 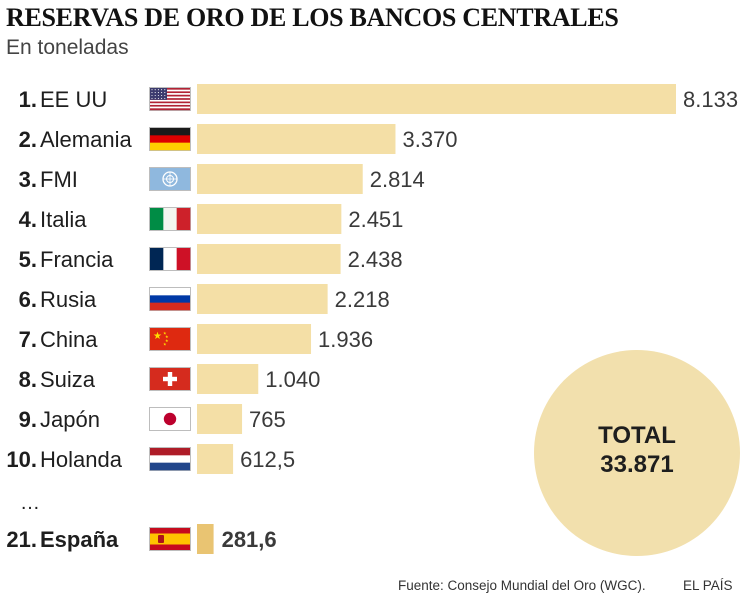 I want to click on category-label: EE UU, so click(x=73, y=99).